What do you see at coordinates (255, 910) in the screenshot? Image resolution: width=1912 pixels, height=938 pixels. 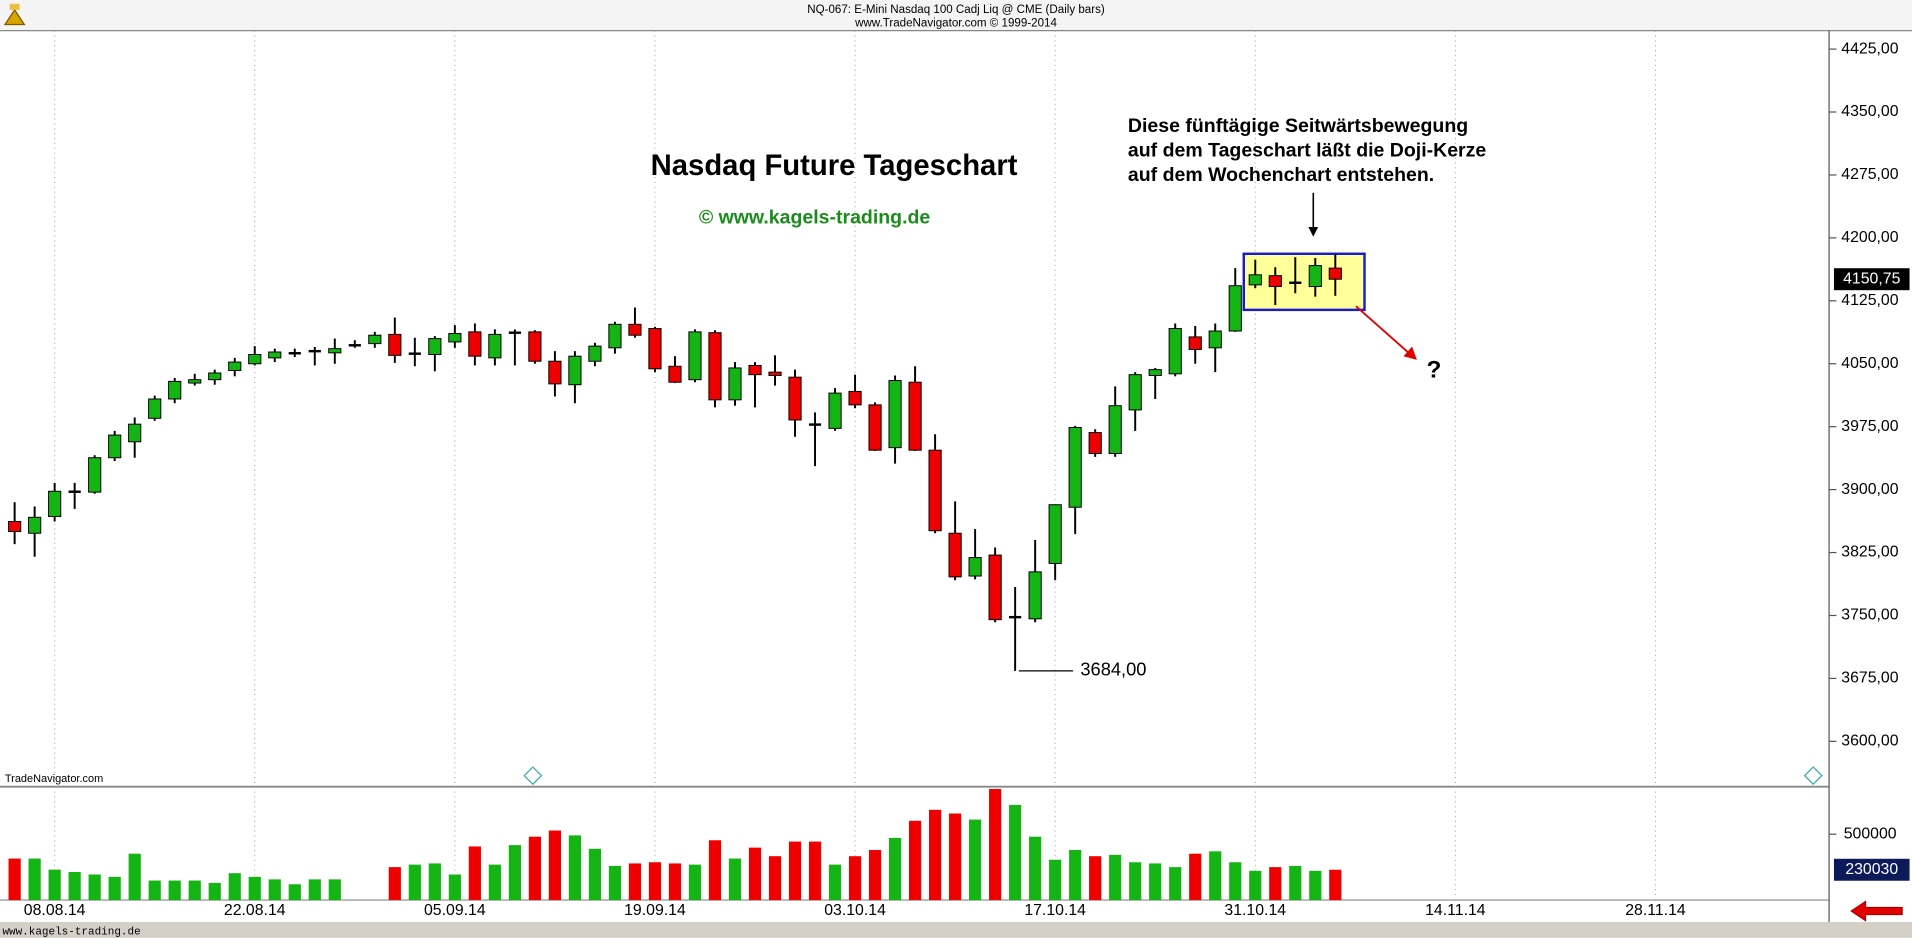 I see `x-tick-label: 22.08.14` at bounding box center [255, 910].